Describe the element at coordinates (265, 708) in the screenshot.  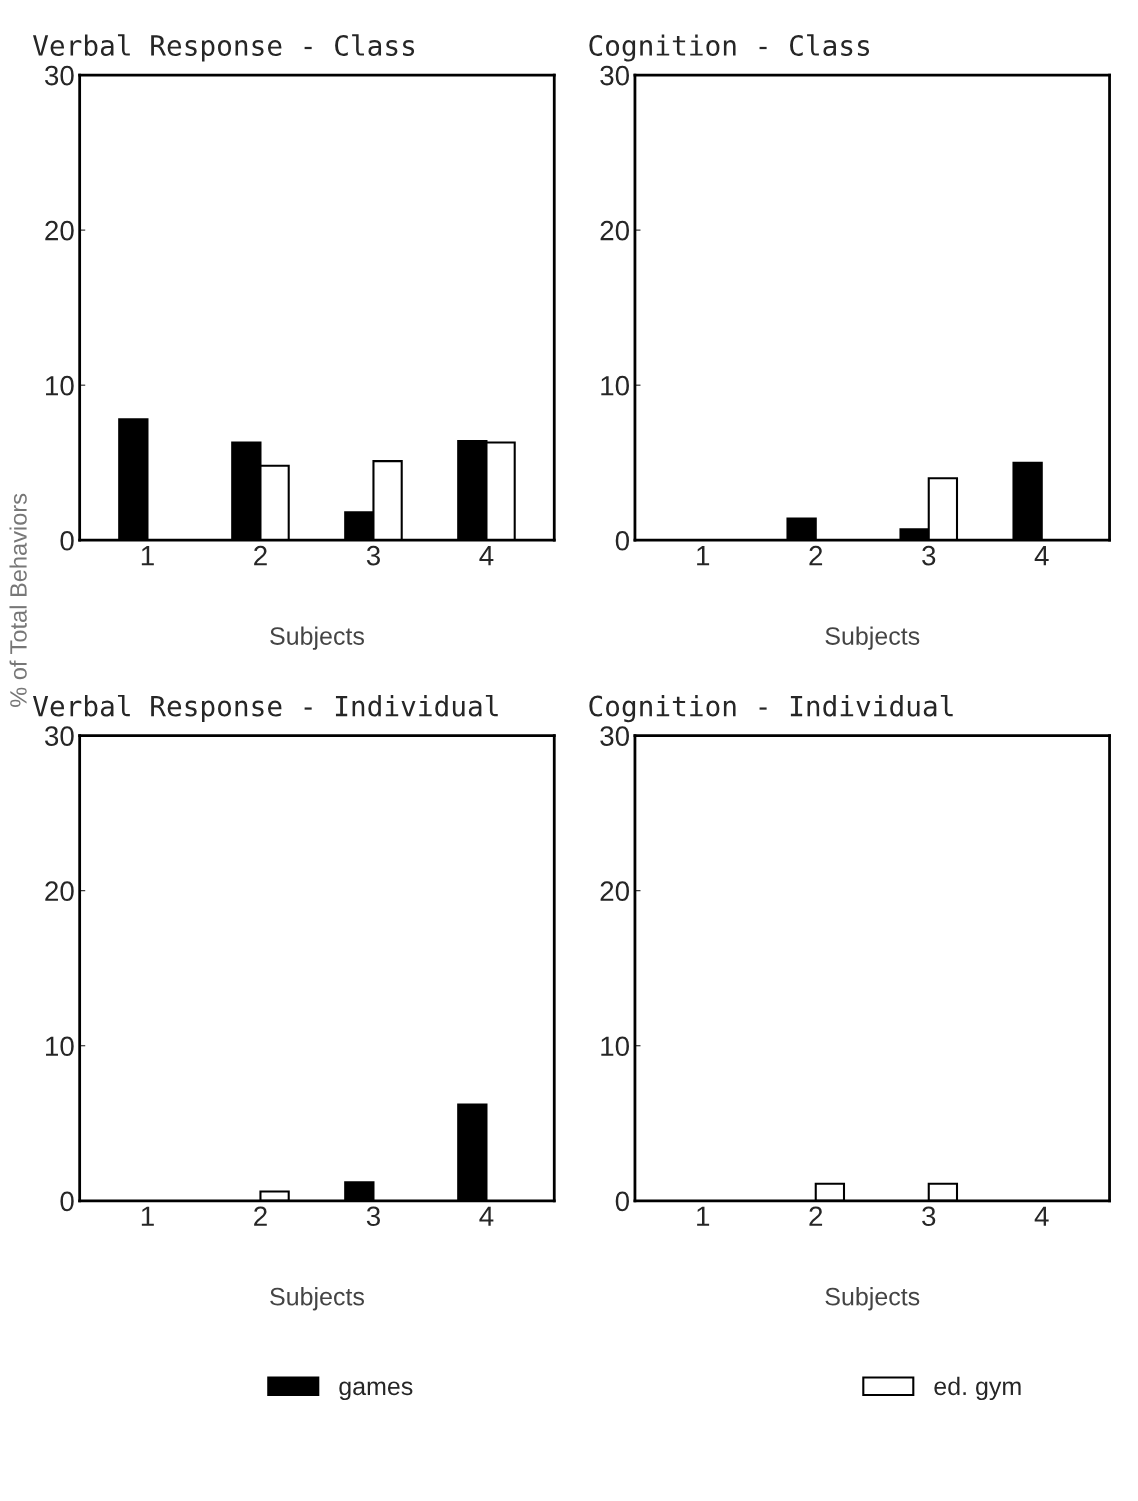
I see `chart-title: Verbal Response - Individual` at that location.